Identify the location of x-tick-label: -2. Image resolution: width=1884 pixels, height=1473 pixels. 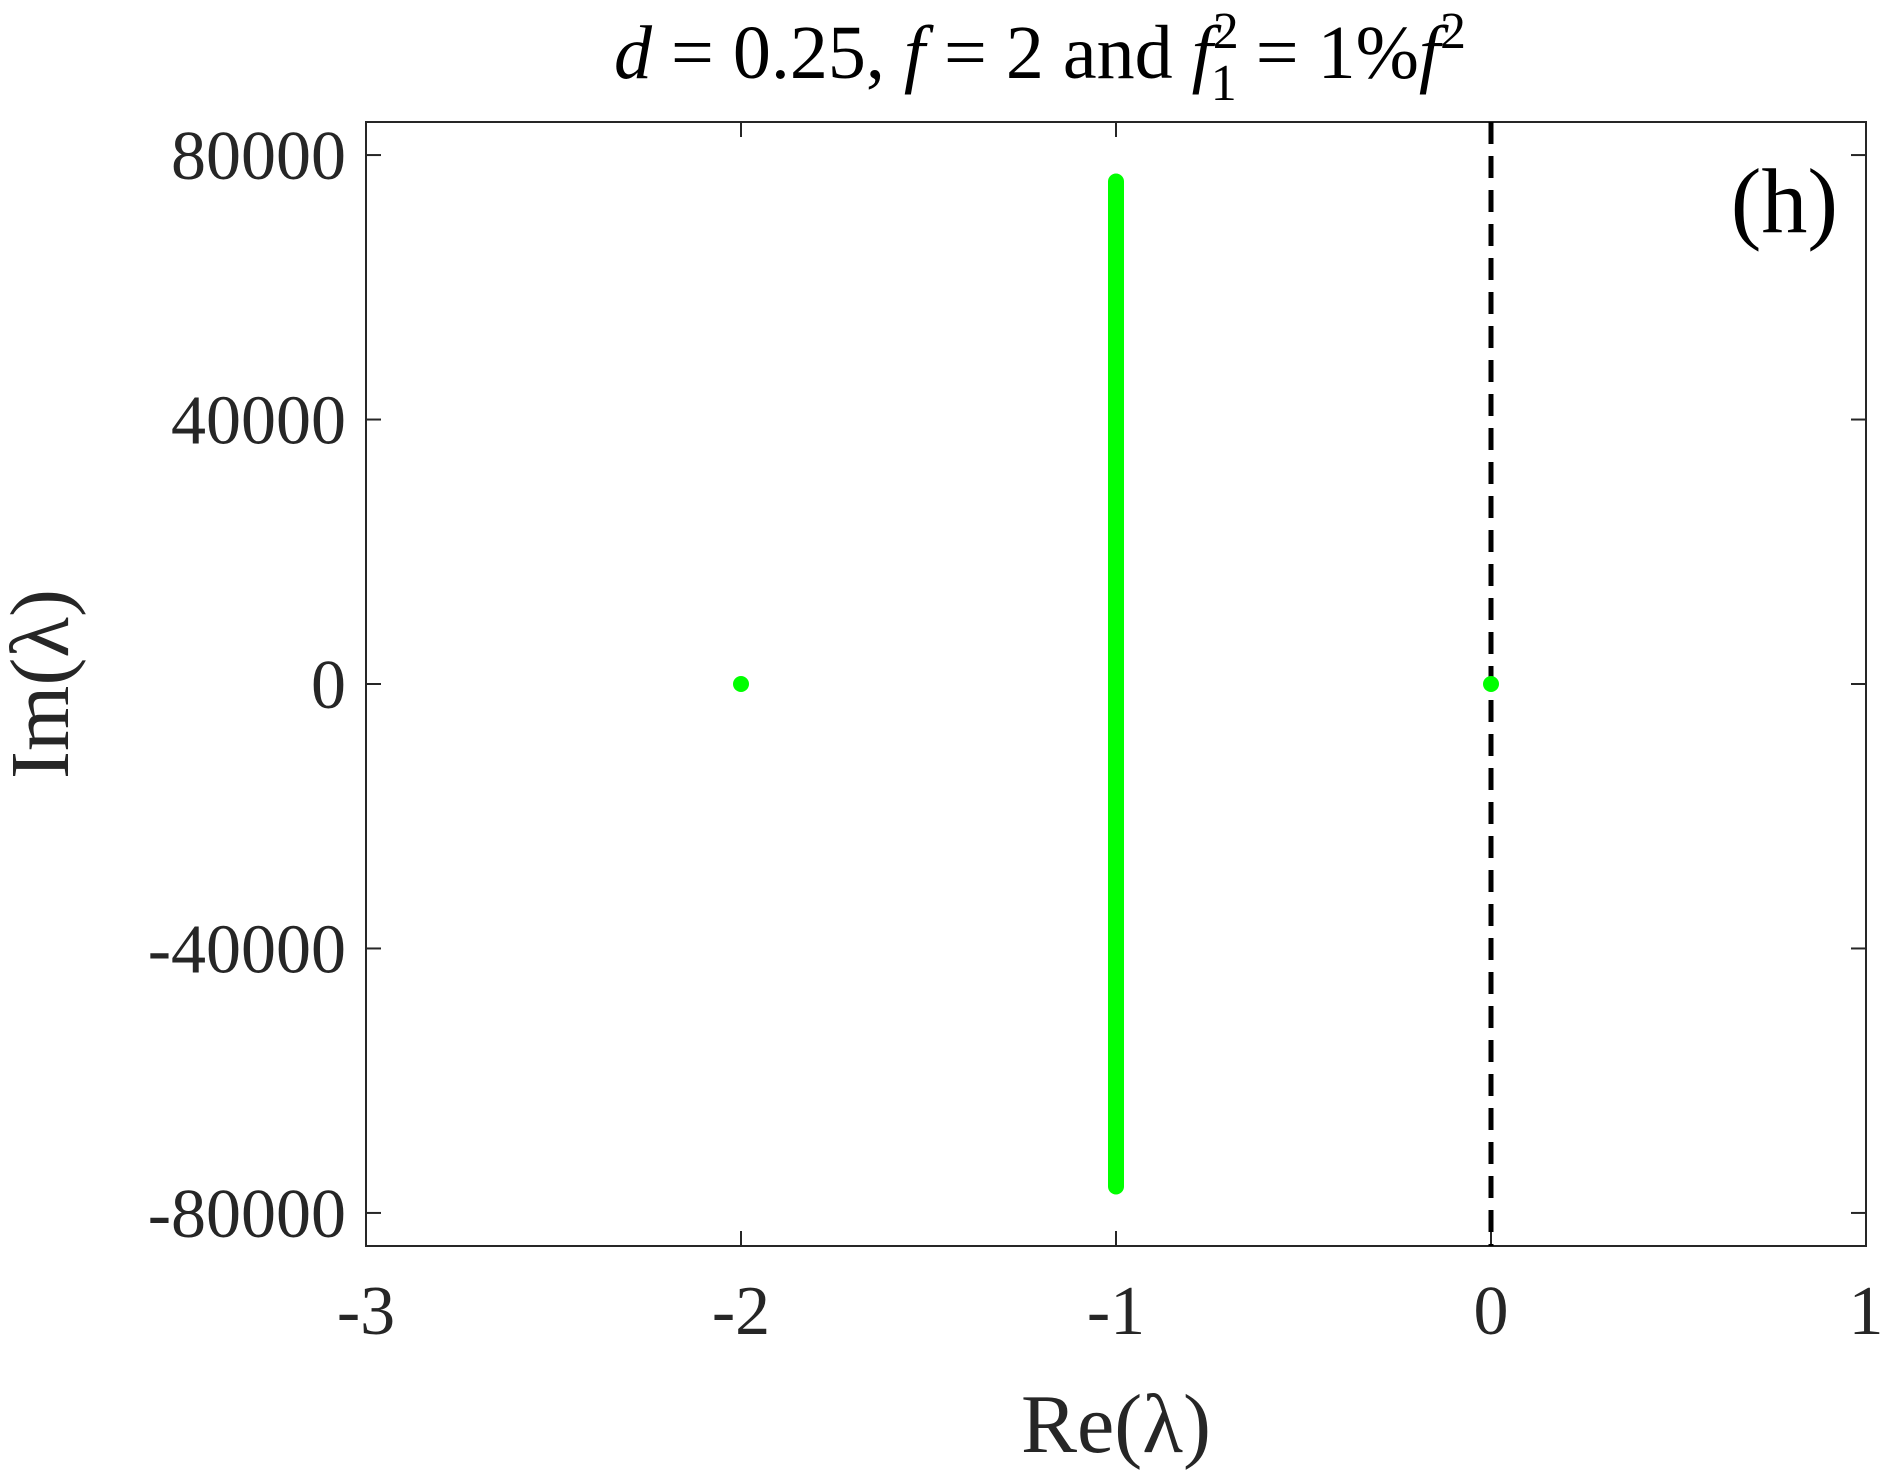
(741, 1311).